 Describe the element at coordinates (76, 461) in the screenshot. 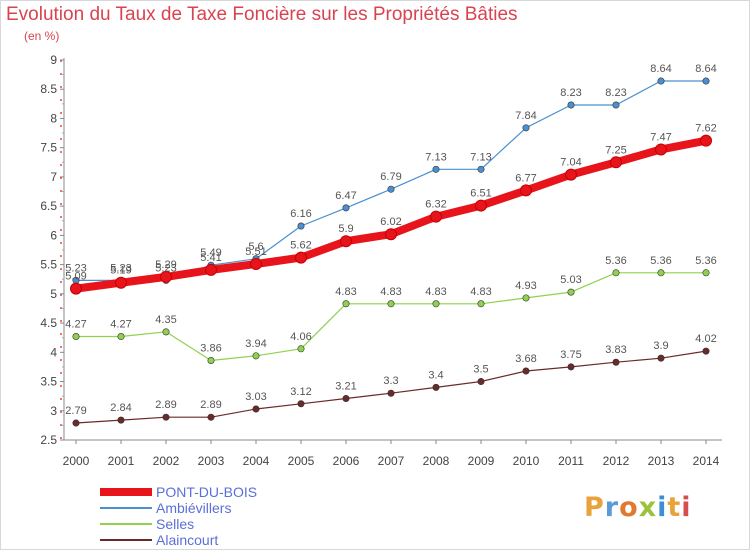

I see `x-tick-label: 2000` at that location.